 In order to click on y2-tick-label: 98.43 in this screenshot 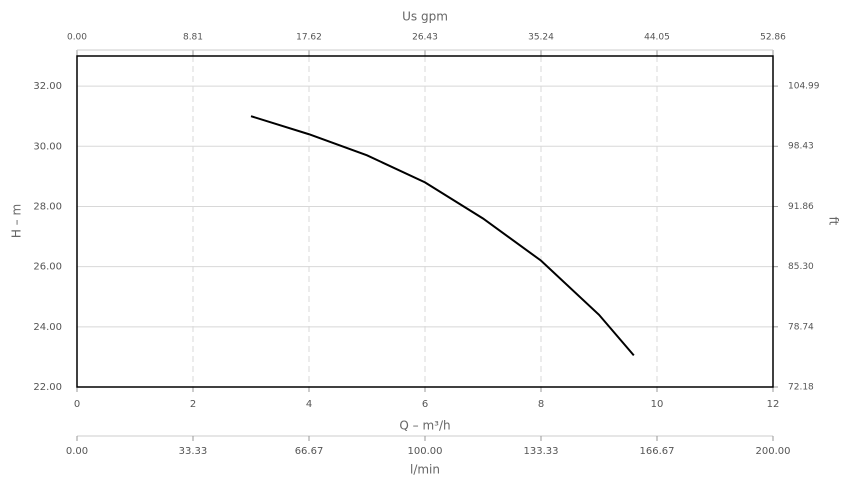, I will do `click(801, 147)`.